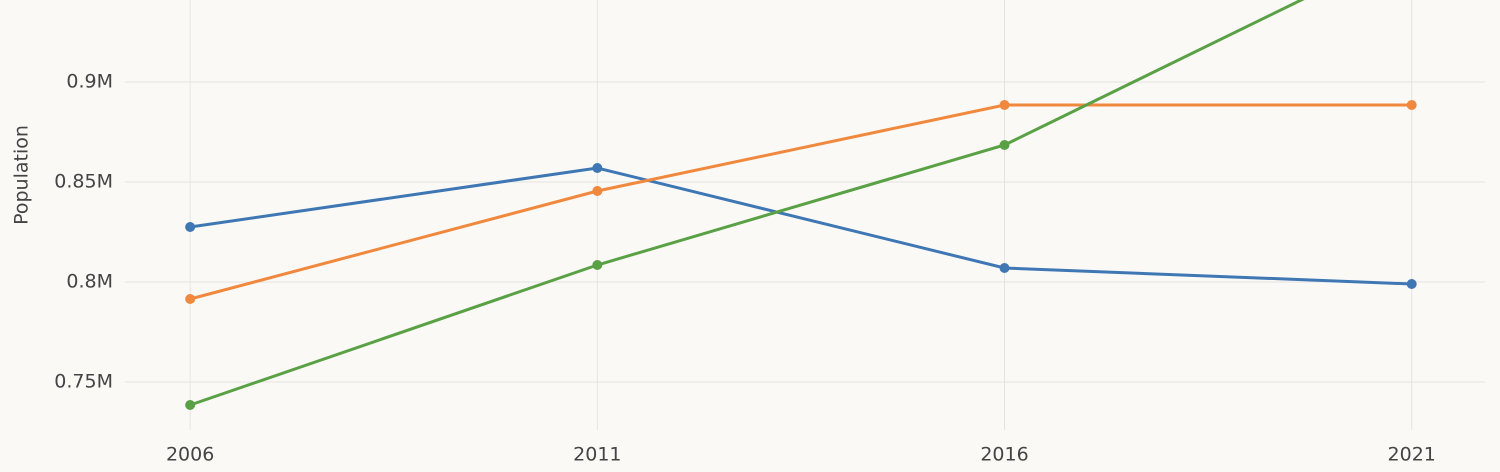  I want to click on x-tick-label: 2006, so click(190, 455).